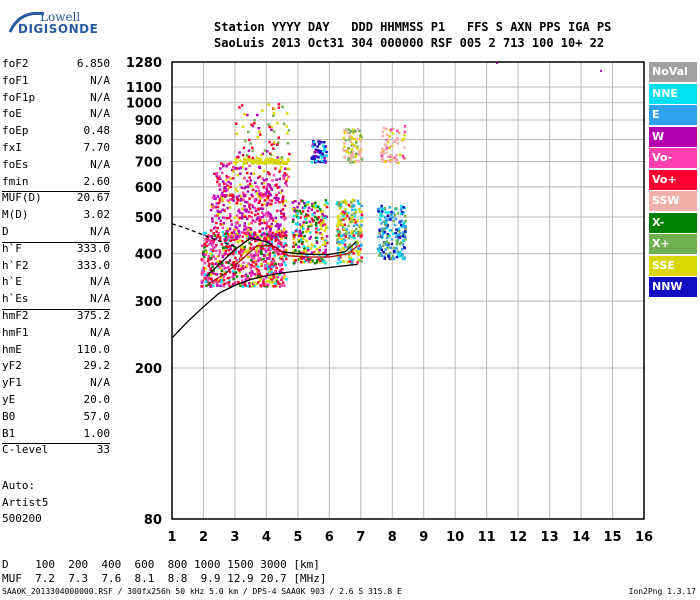 The height and width of the screenshot is (600, 700). I want to click on param-label: h`Es, so click(15, 299).